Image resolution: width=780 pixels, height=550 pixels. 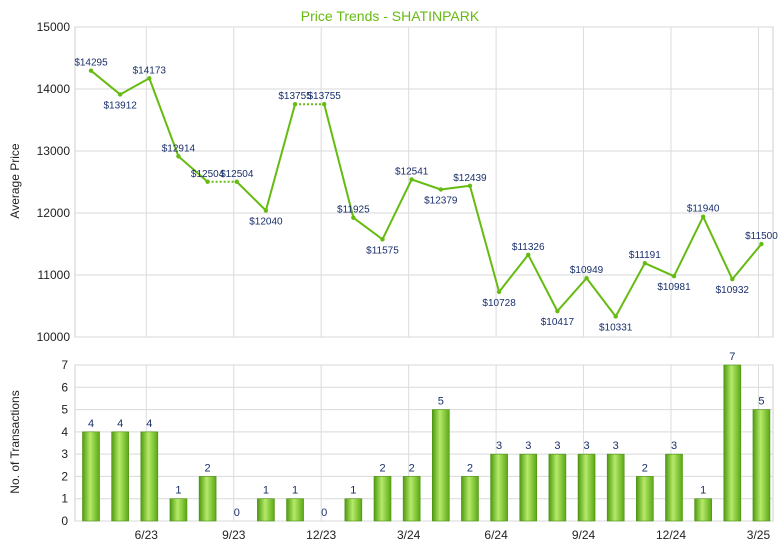 What do you see at coordinates (15, 180) in the screenshot?
I see `price-y-axis-label: Average Price` at bounding box center [15, 180].